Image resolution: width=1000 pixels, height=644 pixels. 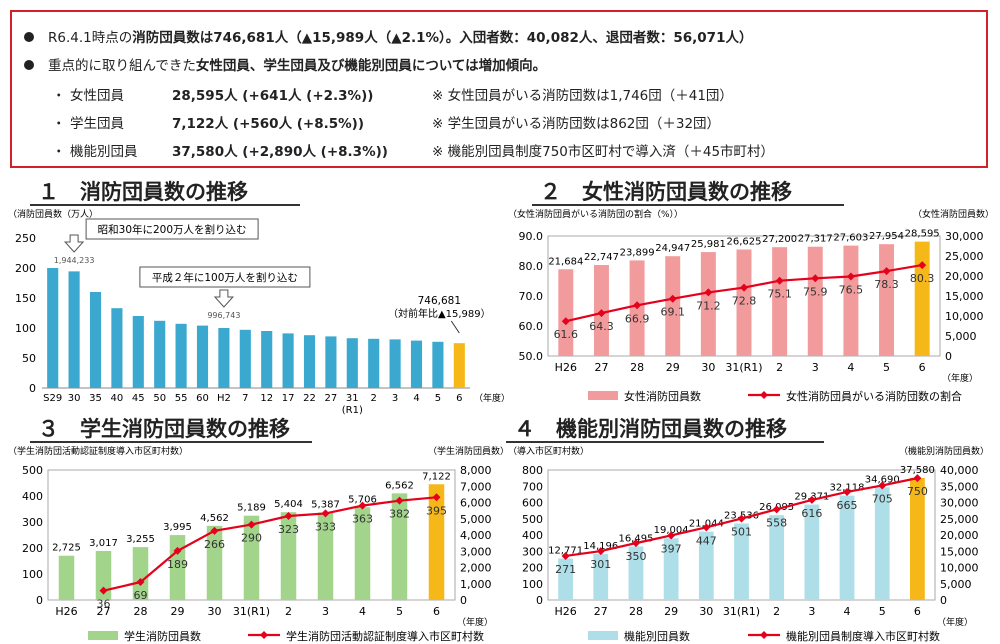 I want to click on x-tick-label: 31(R1), so click(x=741, y=611).